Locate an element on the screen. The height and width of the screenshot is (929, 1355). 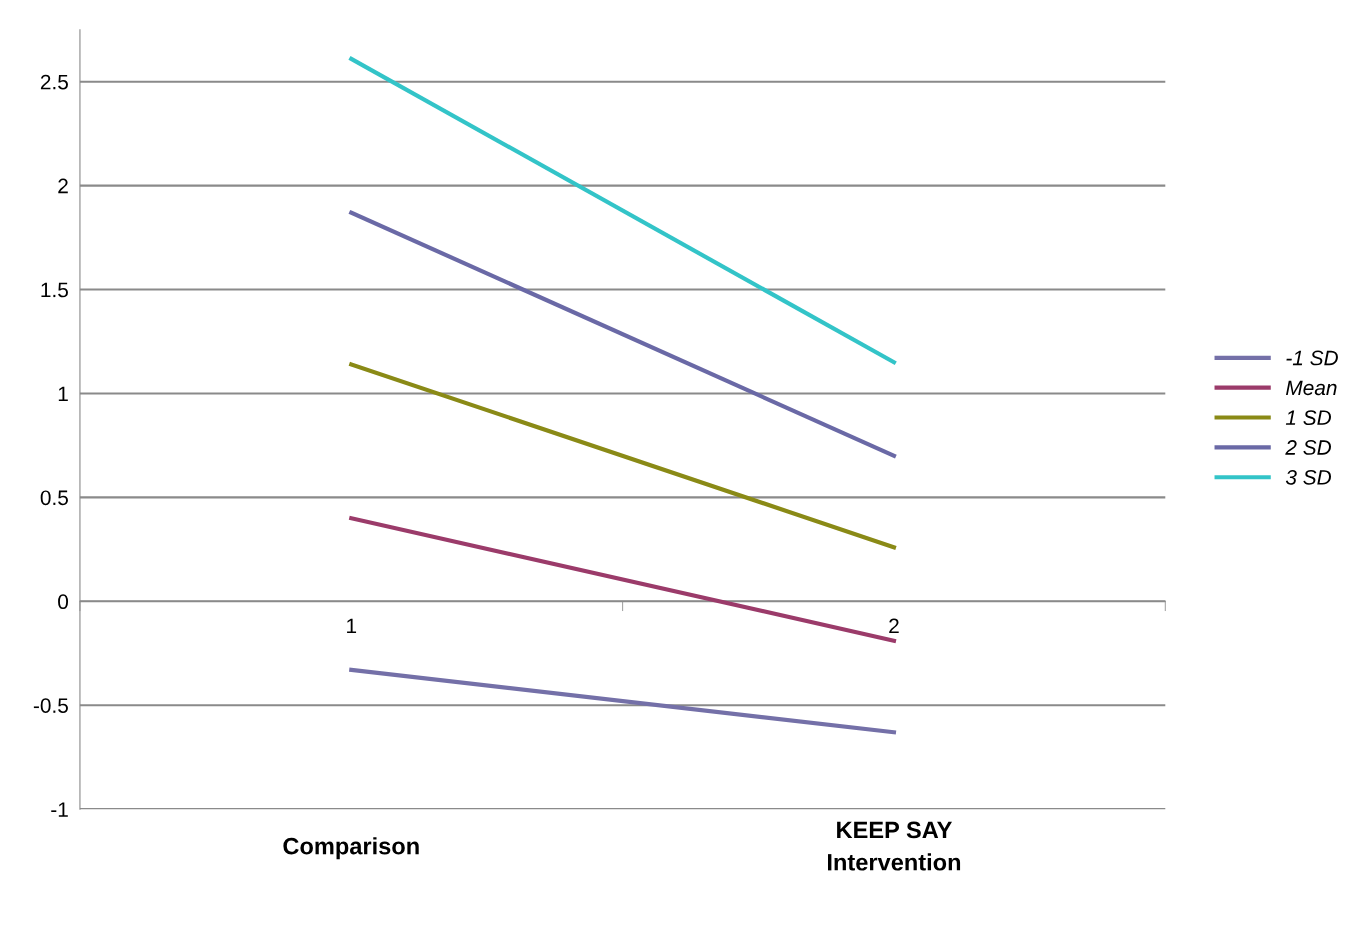
y-tick-label: -0.5 is located at coordinates (50, 705).